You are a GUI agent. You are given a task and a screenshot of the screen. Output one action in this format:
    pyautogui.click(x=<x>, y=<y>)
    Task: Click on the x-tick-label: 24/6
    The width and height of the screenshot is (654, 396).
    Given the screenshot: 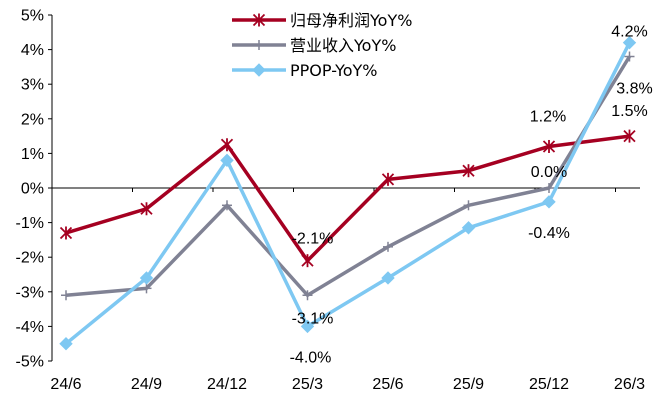 What is the action you would take?
    pyautogui.click(x=65, y=384)
    